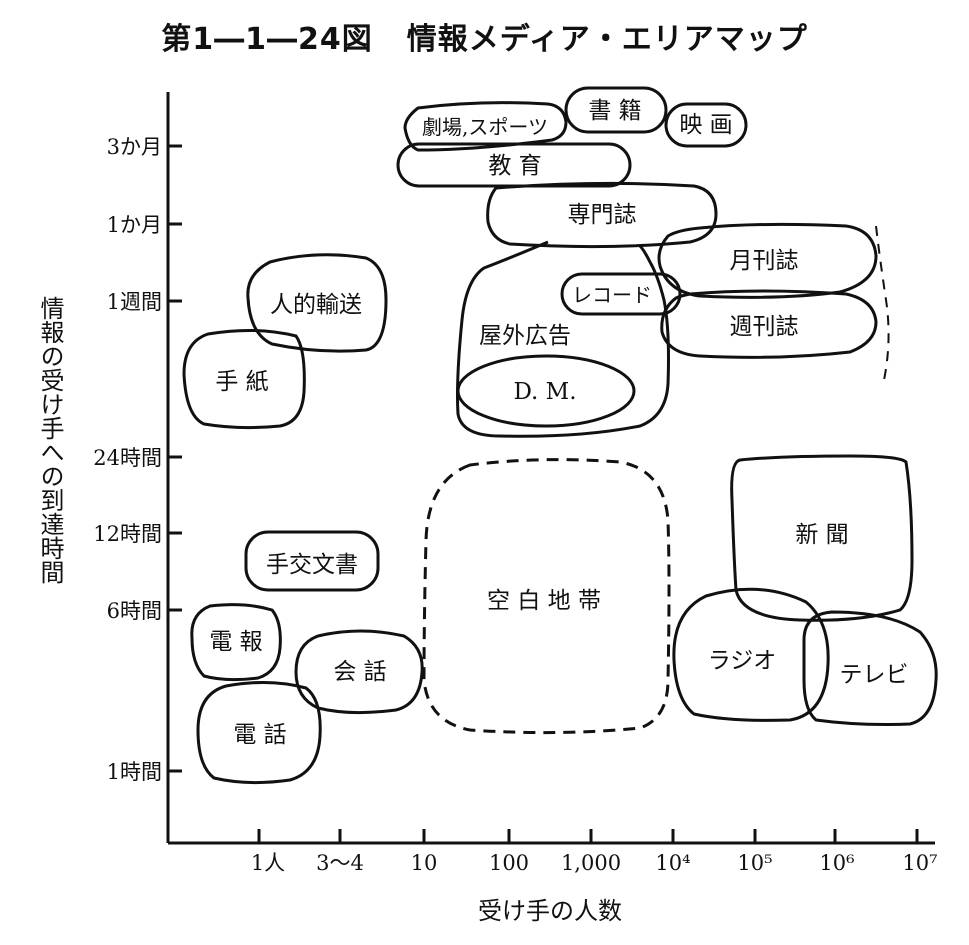 Image resolution: width=969 pixels, height=945 pixels. I want to click on region-journals, so click(602, 215).